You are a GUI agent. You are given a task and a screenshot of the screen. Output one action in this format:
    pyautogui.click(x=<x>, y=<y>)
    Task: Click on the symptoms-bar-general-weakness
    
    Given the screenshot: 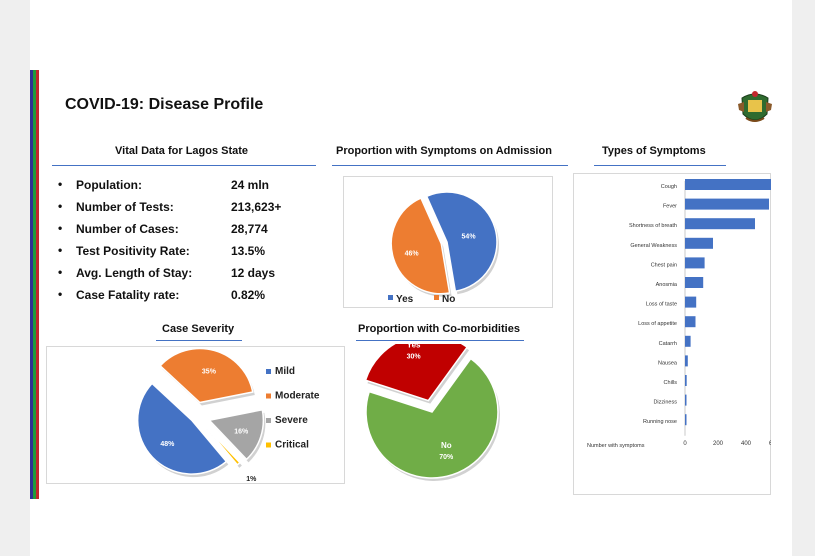 What is the action you would take?
    pyautogui.click(x=699, y=243)
    